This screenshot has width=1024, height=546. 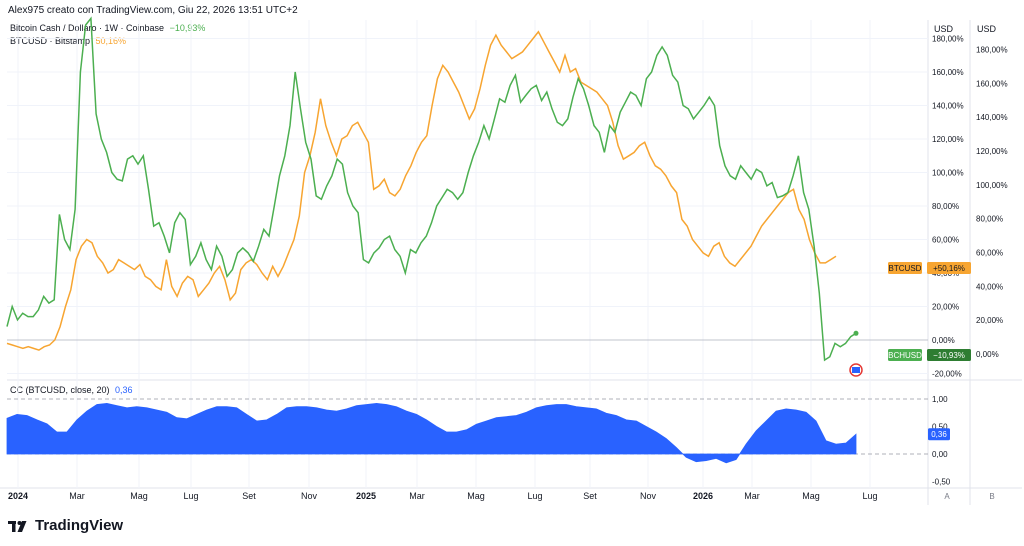 What do you see at coordinates (50, 41) in the screenshot?
I see `legend-compare-label: BTCUSD · Bitstamp` at bounding box center [50, 41].